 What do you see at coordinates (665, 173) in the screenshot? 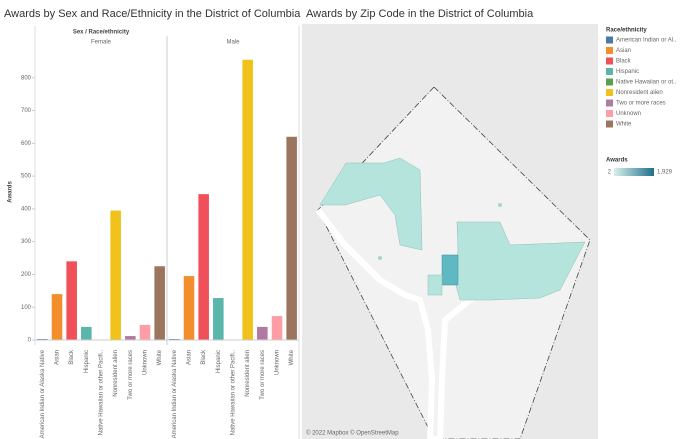
I see `awards-max: 1,929` at bounding box center [665, 173].